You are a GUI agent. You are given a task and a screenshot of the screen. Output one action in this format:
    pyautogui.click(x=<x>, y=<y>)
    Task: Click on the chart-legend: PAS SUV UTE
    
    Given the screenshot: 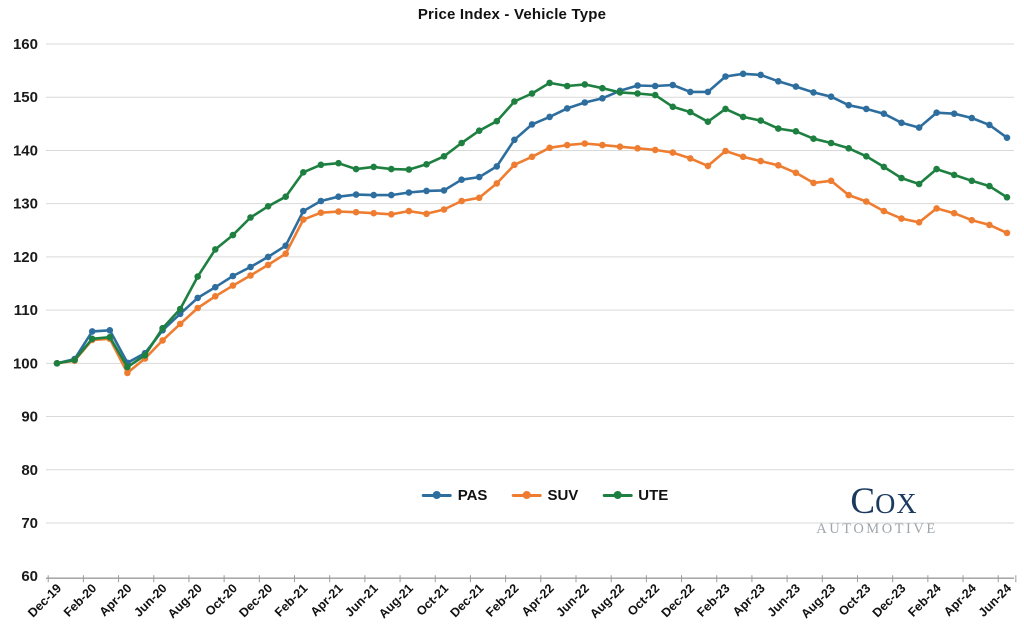 What is the action you would take?
    pyautogui.click(x=544, y=495)
    